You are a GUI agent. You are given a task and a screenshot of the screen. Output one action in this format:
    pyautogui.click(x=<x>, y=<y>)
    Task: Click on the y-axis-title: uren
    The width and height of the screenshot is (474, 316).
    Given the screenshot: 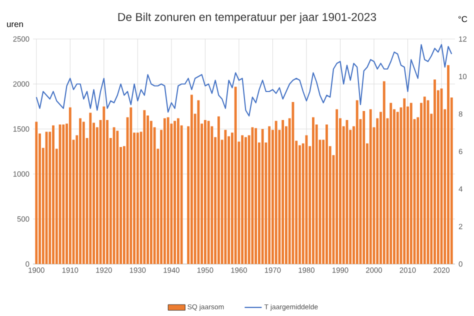 What is the action you would take?
    pyautogui.click(x=15, y=25)
    